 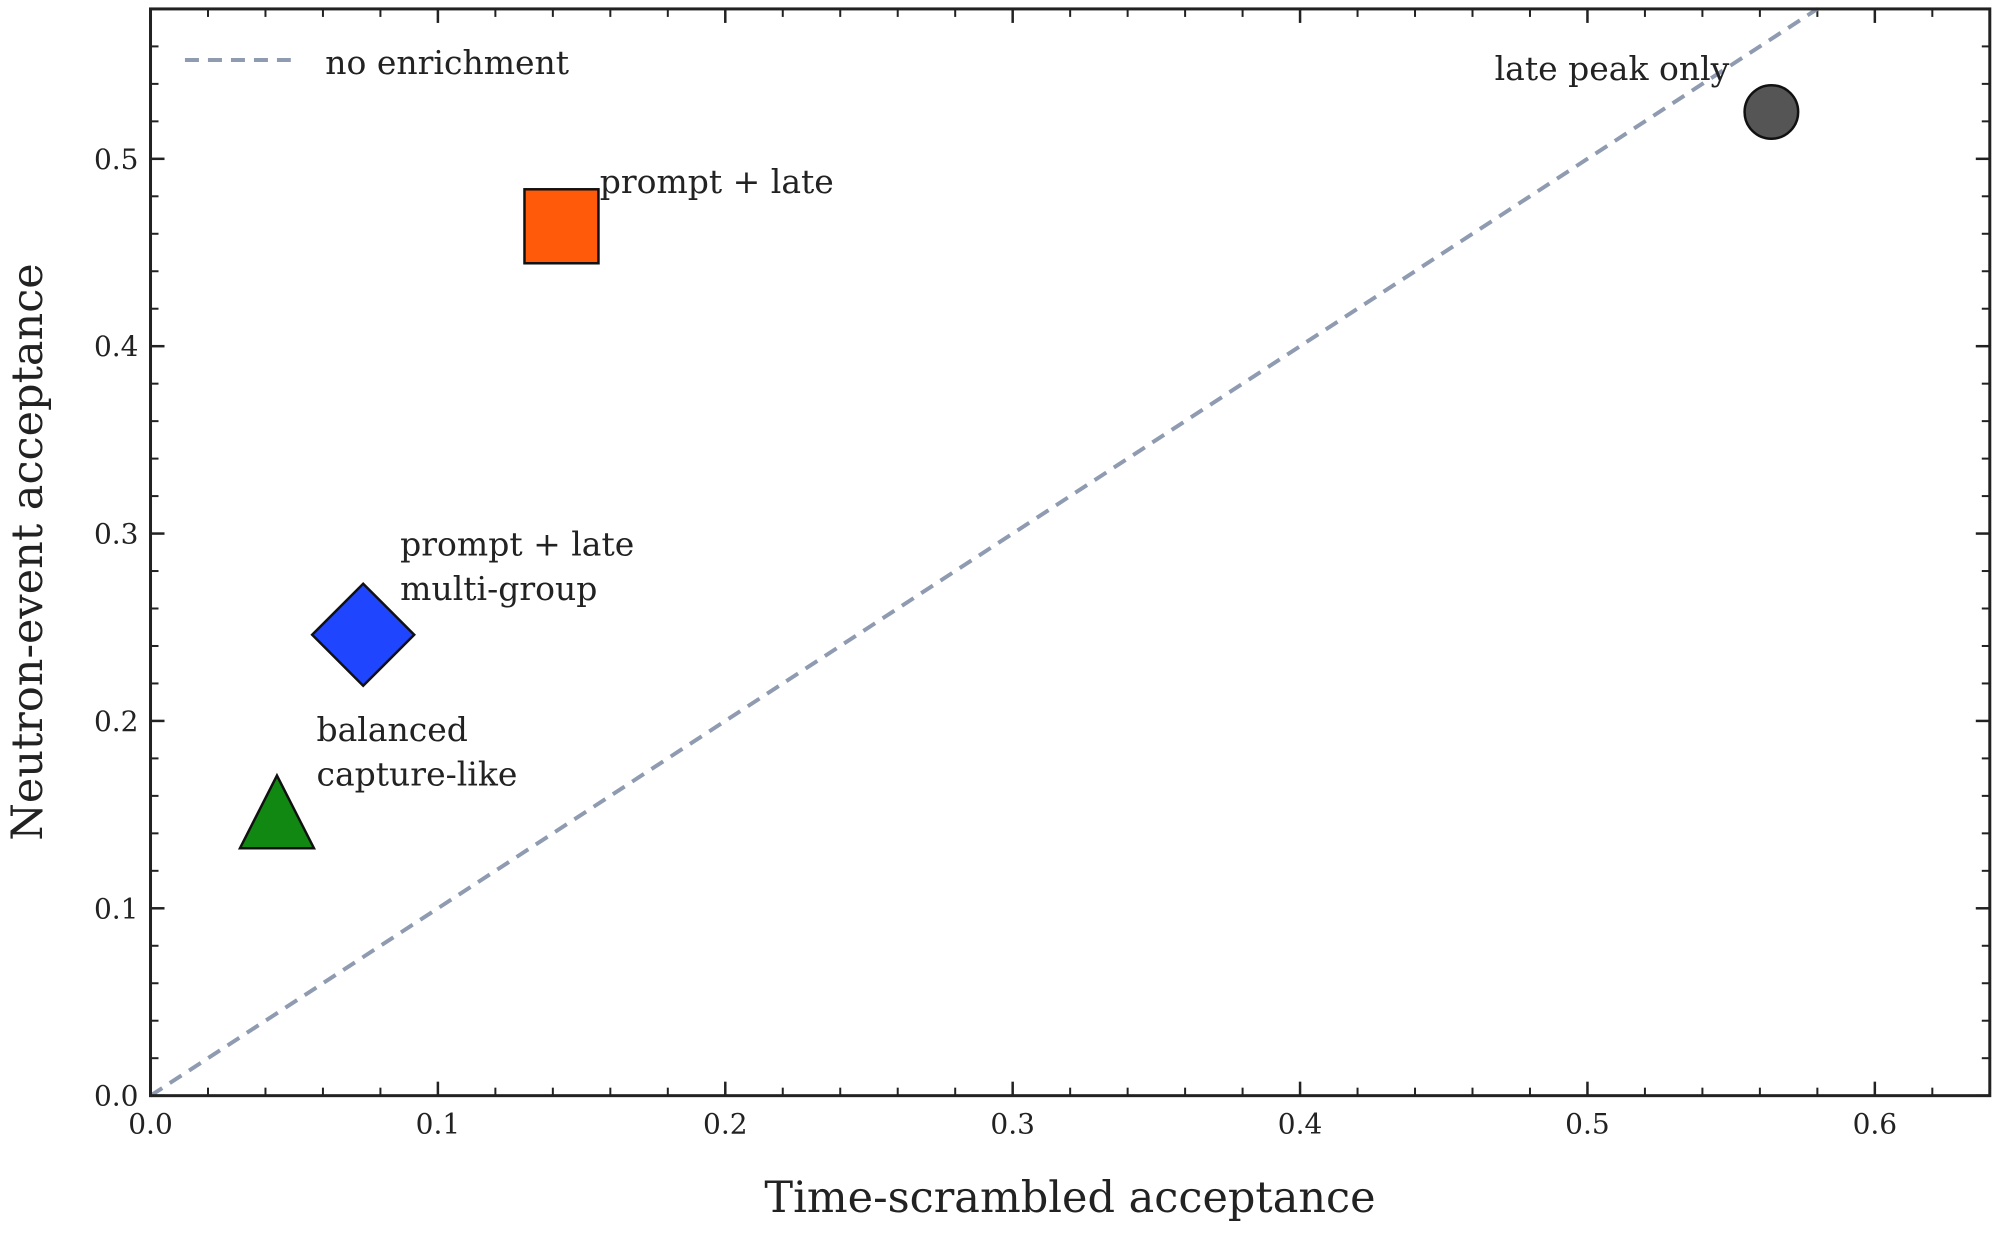 I want to click on y-axis-label: Neutron-event acceptance, so click(x=28, y=551).